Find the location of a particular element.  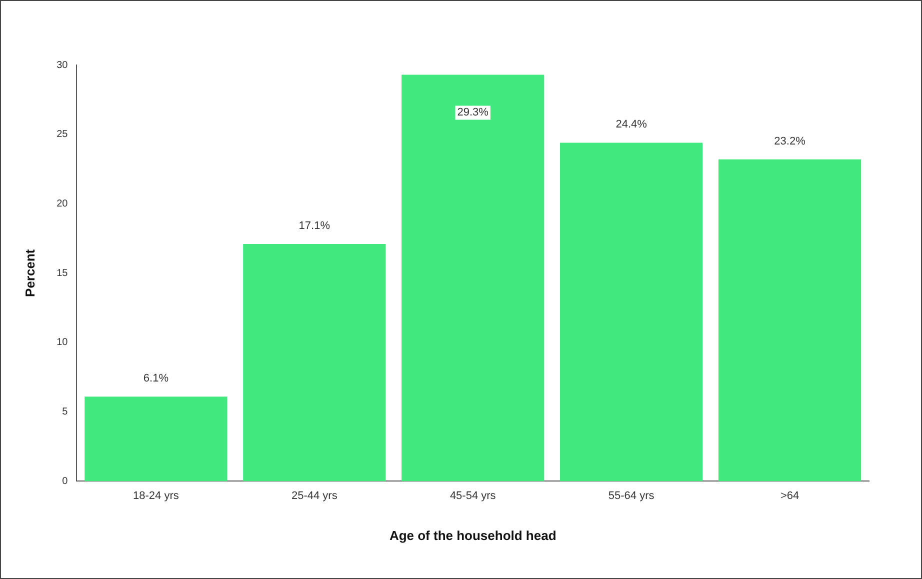

x-tick-label: 45-54 yrs is located at coordinates (473, 496).